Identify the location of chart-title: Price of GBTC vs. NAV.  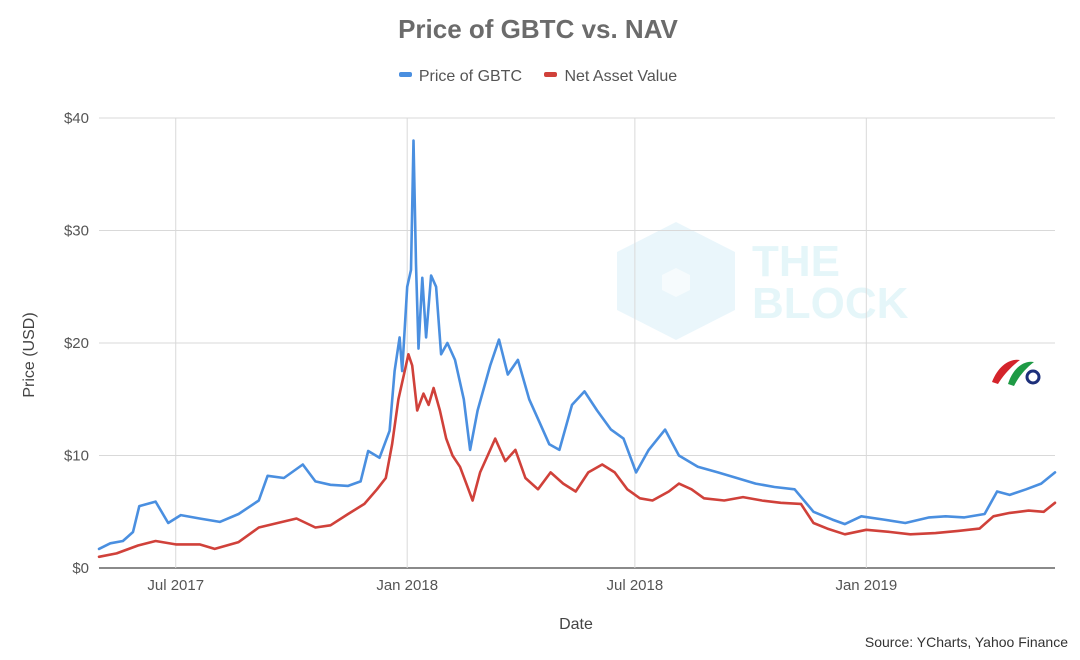
(538, 29).